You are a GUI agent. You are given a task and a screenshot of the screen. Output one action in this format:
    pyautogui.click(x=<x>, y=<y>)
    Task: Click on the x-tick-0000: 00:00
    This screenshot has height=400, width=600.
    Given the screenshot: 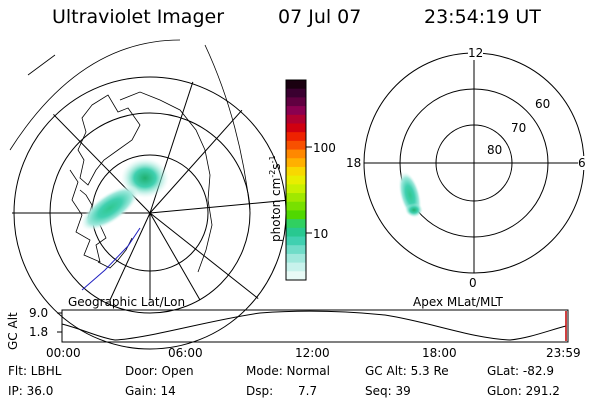 What is the action you would take?
    pyautogui.click(x=63, y=353)
    